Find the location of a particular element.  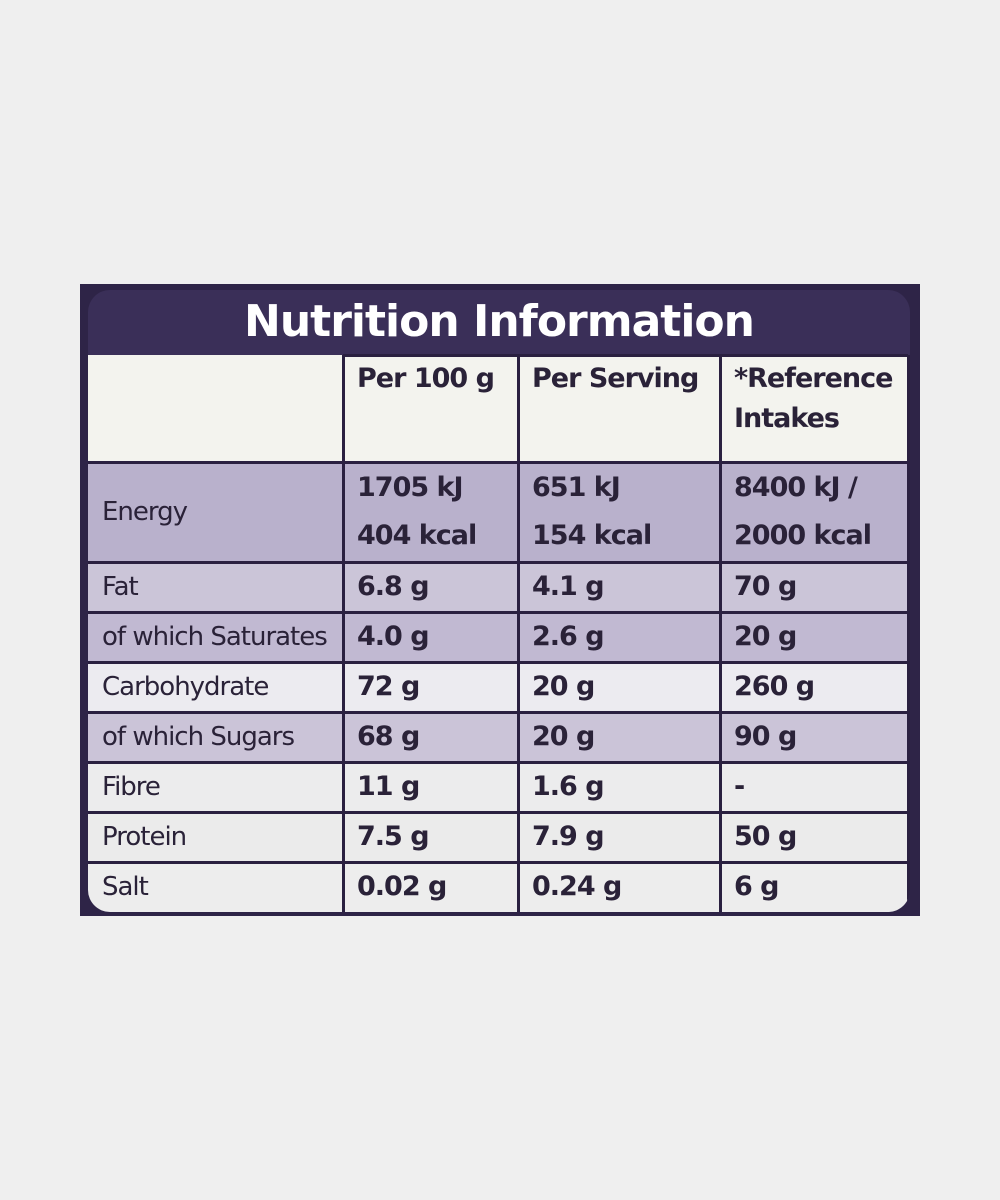

cell: 68 g is located at coordinates (388, 736).